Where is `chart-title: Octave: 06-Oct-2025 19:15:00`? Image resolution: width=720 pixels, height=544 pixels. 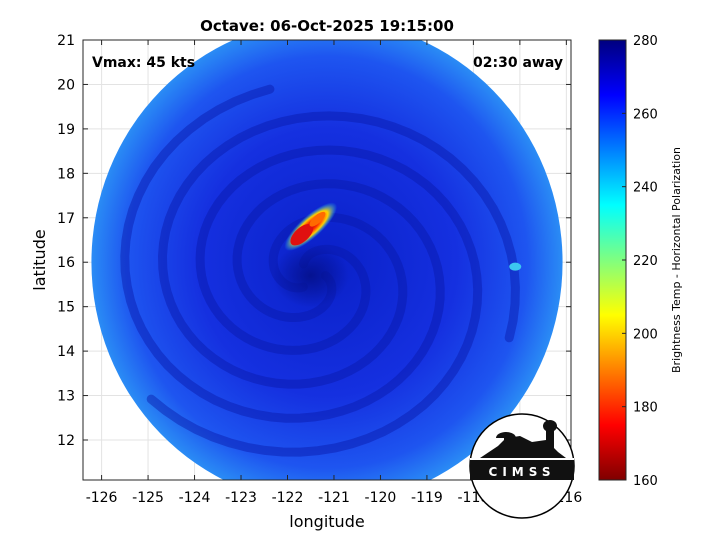 chart-title: Octave: 06-Oct-2025 19:15:00 is located at coordinates (327, 26).